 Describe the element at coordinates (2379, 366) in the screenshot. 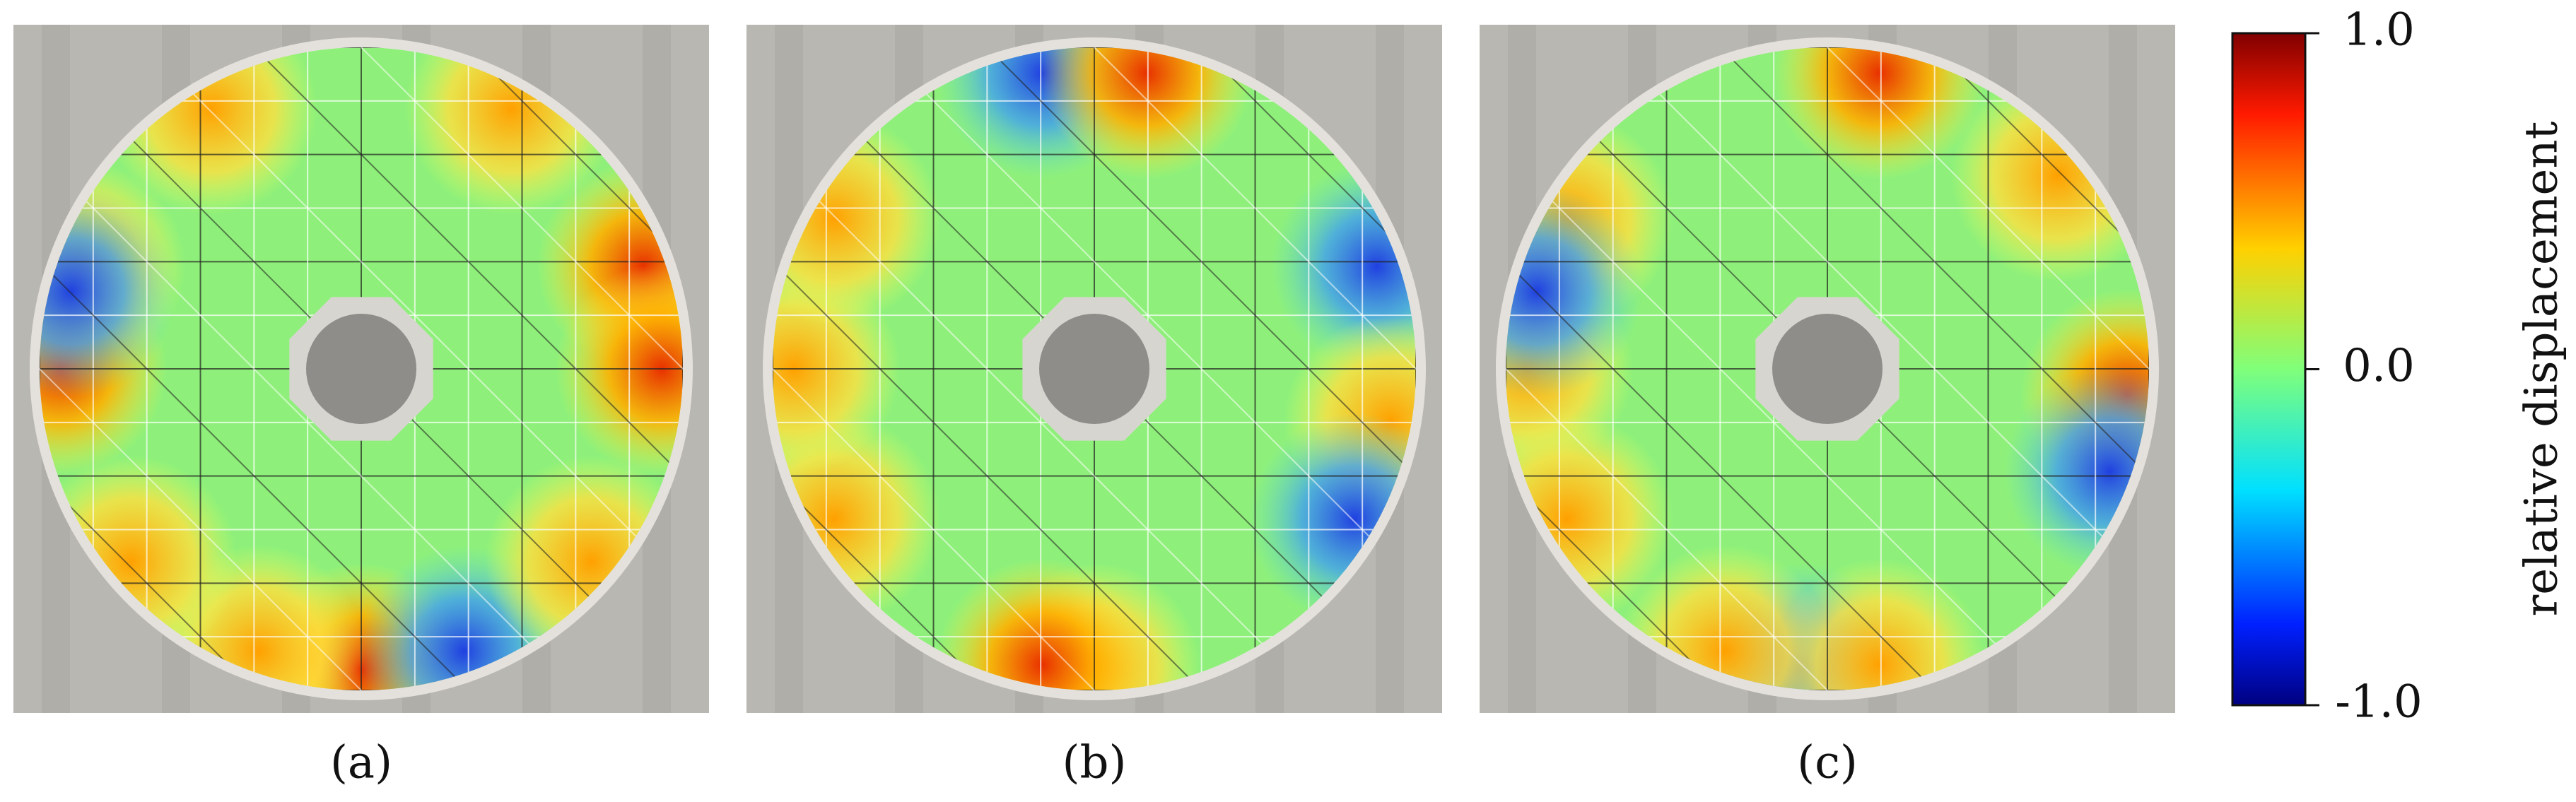

I see `colorbar-tick-label: 0.0` at that location.